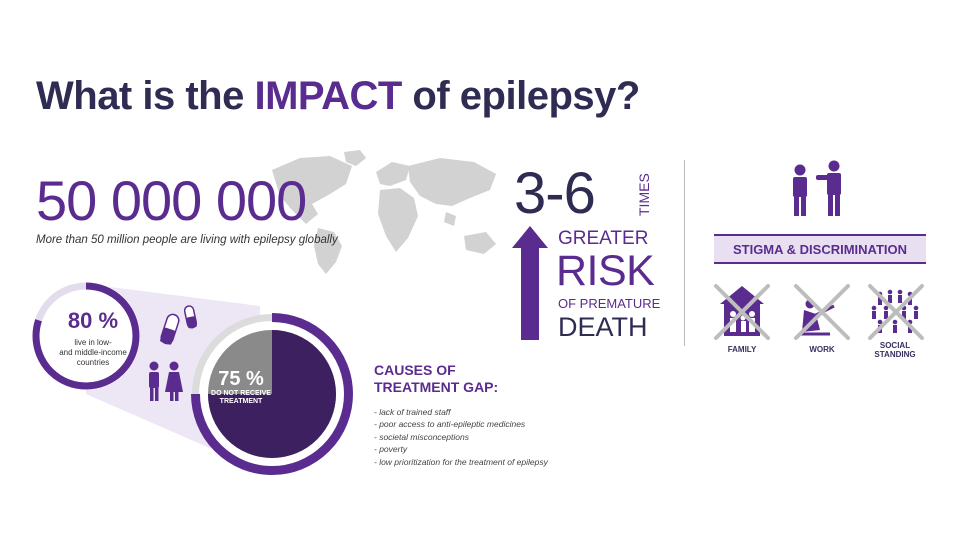 This screenshot has width=960, height=560. I want to click on stigma-social-label: SOCIAL STANDING, so click(895, 350).